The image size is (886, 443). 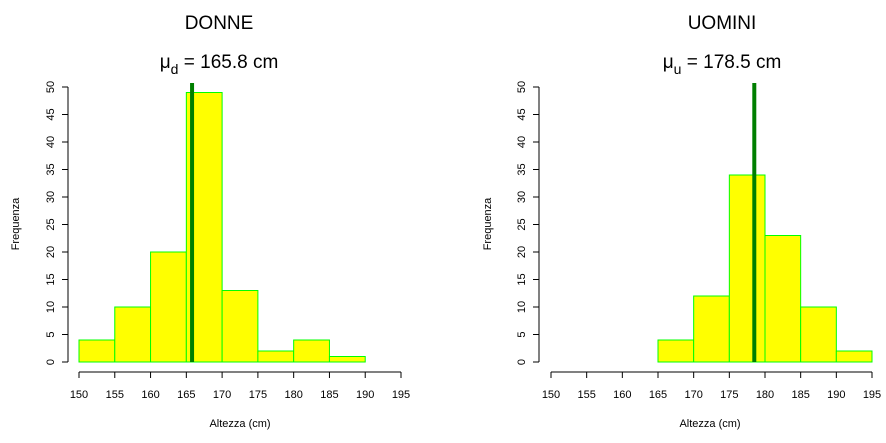 I want to click on subtitle-value: = 165.8 cm, so click(x=228, y=62).